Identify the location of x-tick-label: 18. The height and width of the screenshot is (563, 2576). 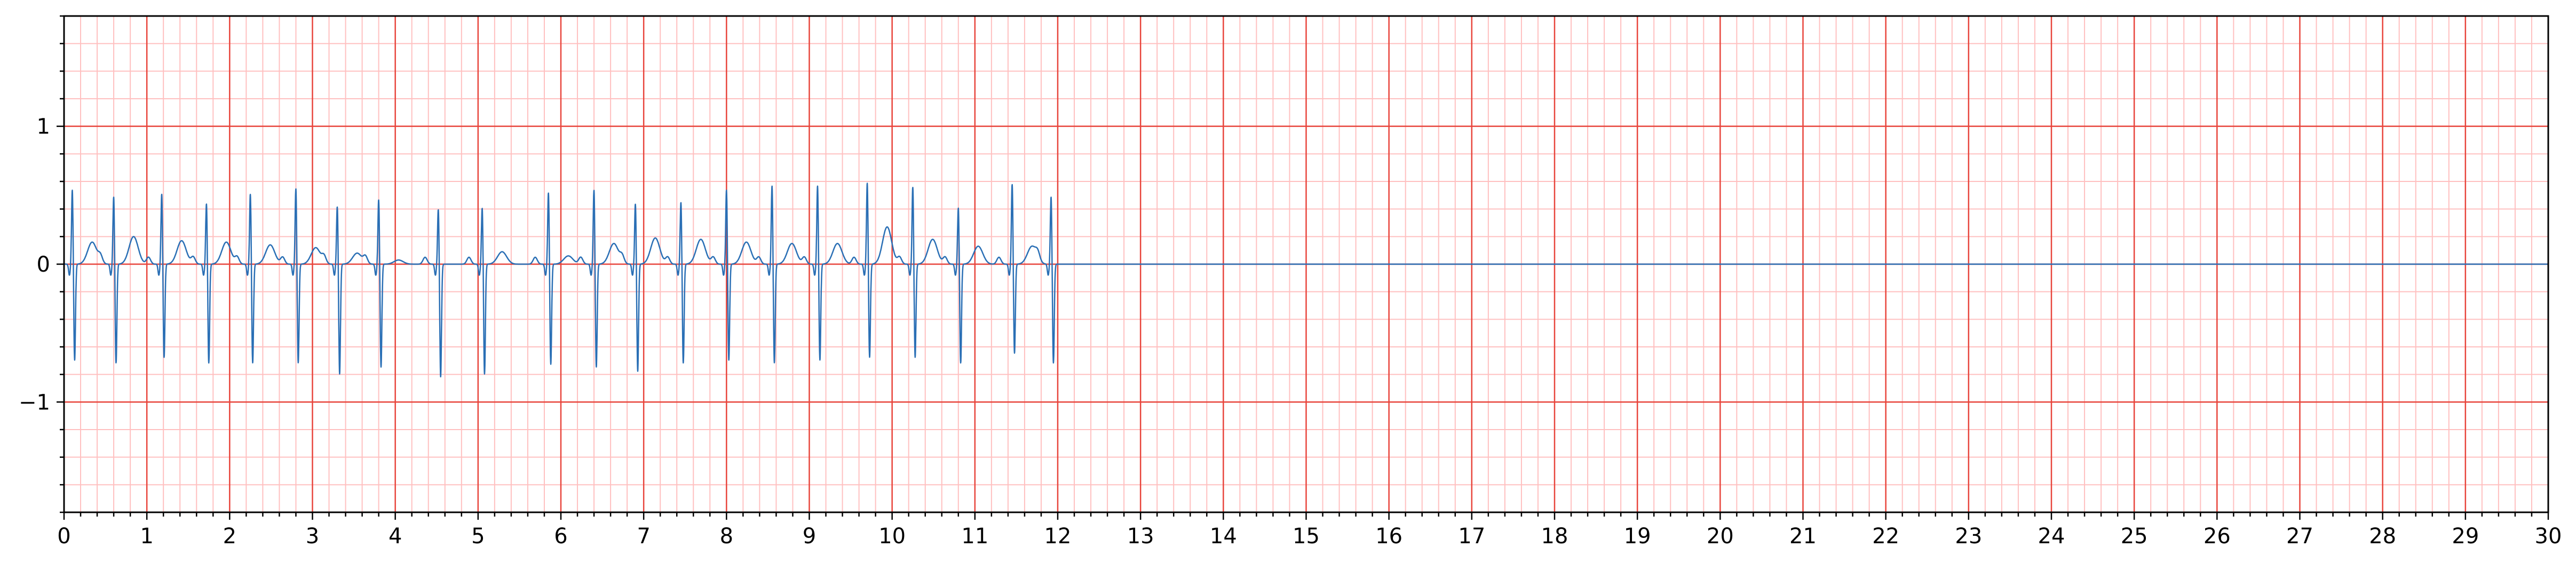
(1554, 536).